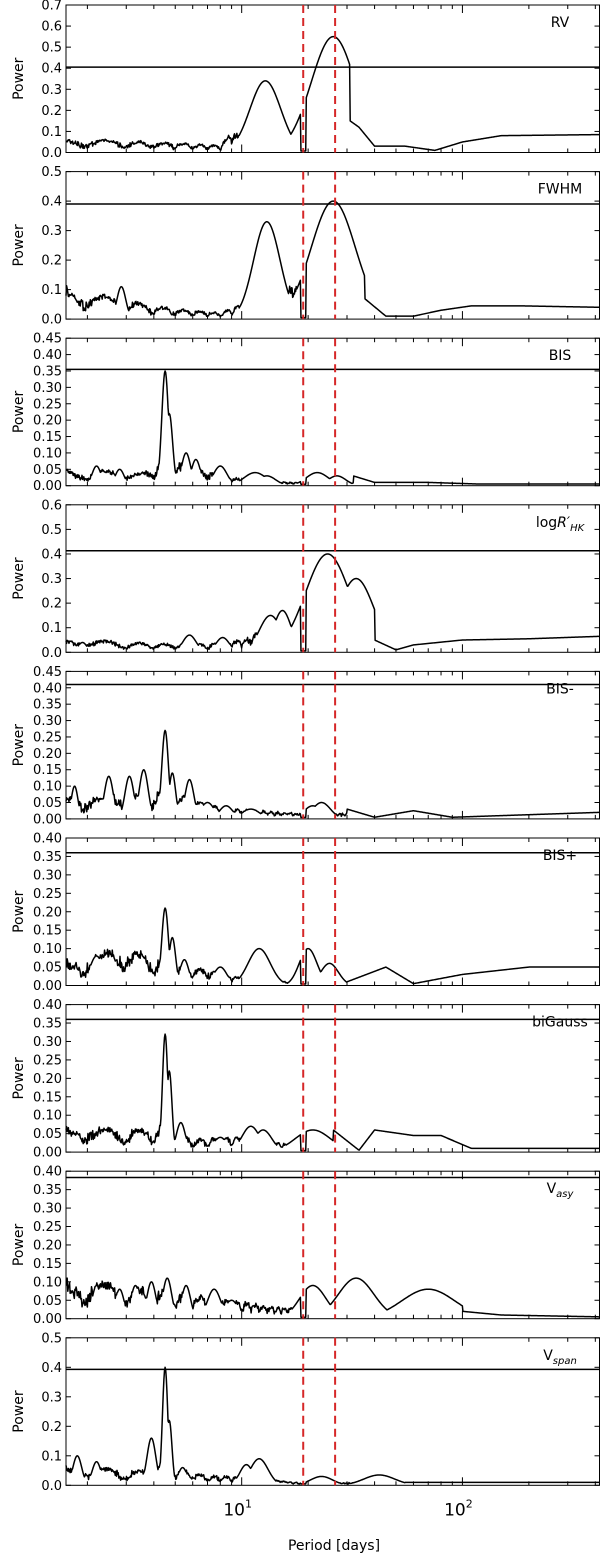 The image size is (600, 1555). What do you see at coordinates (458, 1508) in the screenshot?
I see `x-tick-label: 10²` at bounding box center [458, 1508].